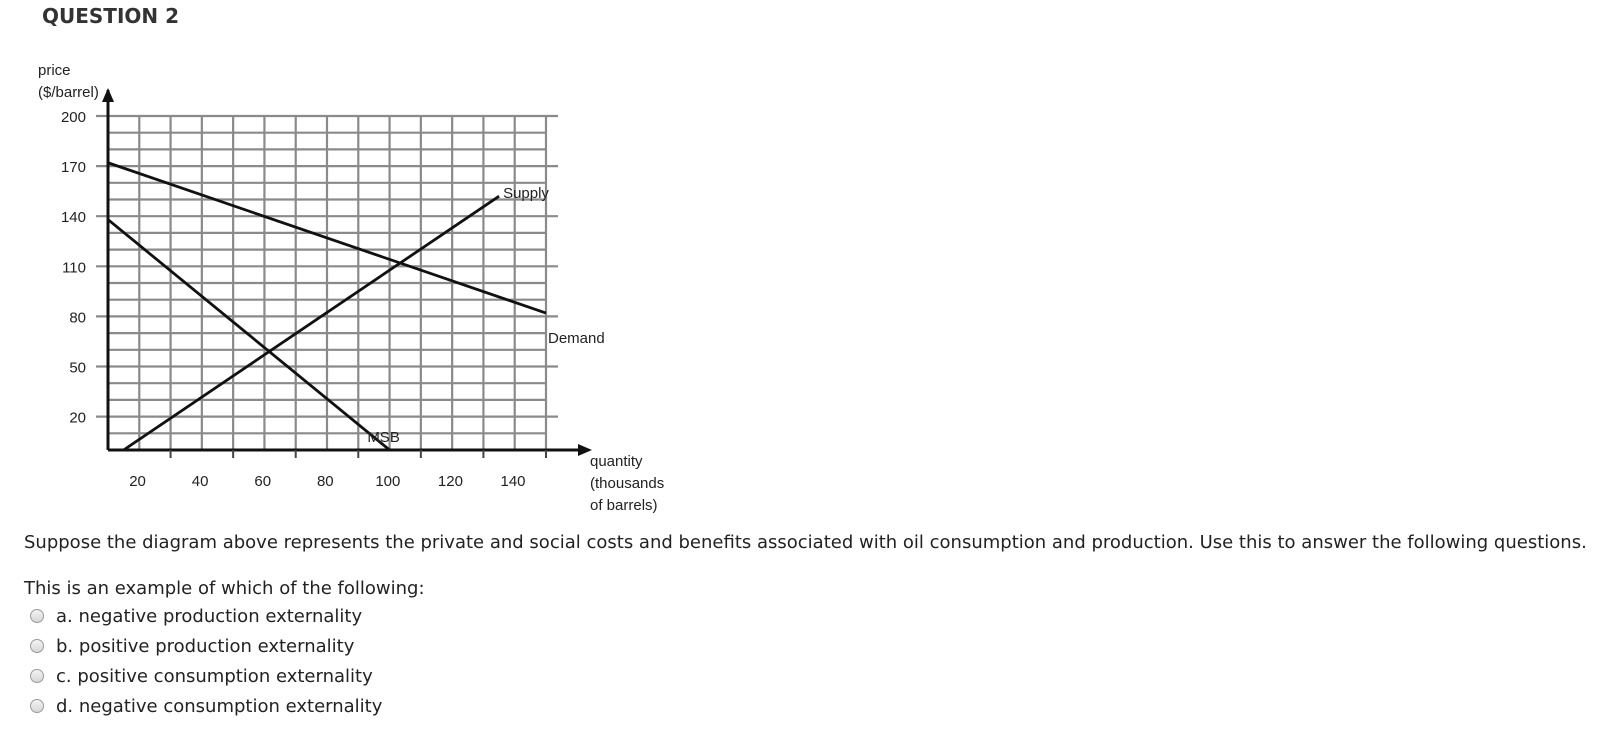  What do you see at coordinates (108, 95) in the screenshot?
I see `y-axis-arrow` at bounding box center [108, 95].